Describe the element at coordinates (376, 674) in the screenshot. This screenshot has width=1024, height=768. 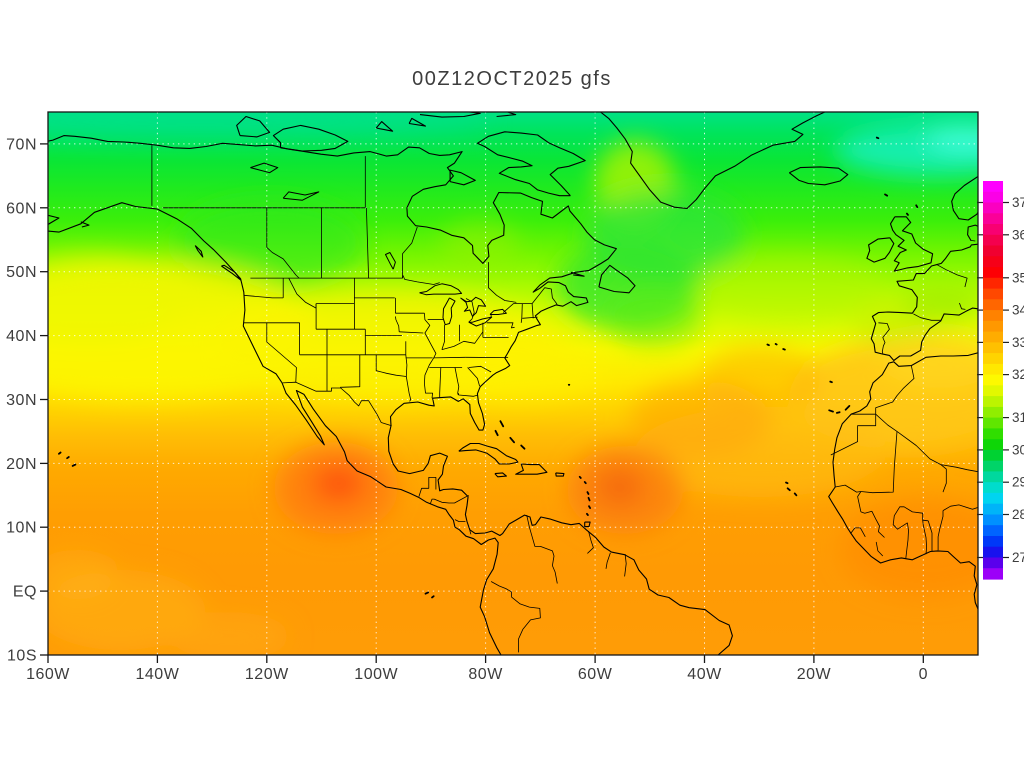
I see `lon-tick-label: 100W` at that location.